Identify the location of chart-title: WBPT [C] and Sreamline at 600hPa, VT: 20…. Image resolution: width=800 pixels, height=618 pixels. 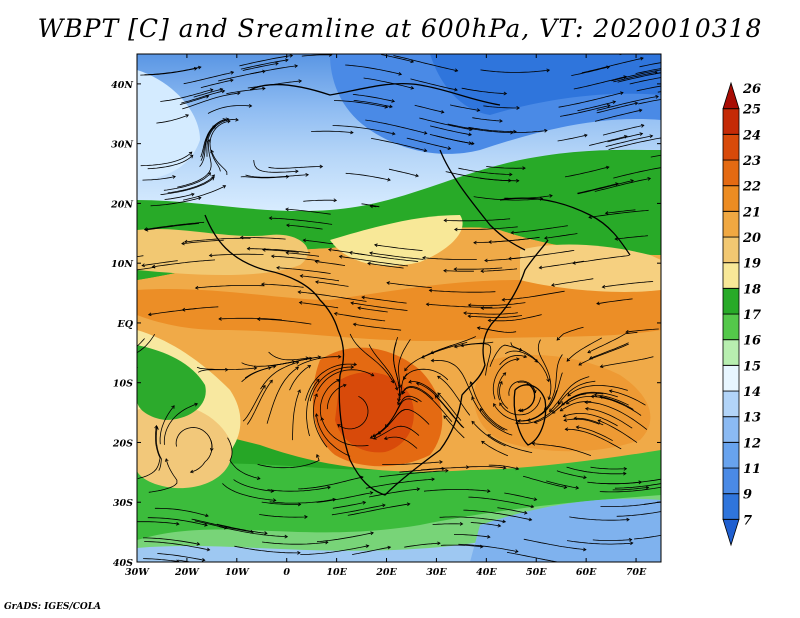
(400, 28).